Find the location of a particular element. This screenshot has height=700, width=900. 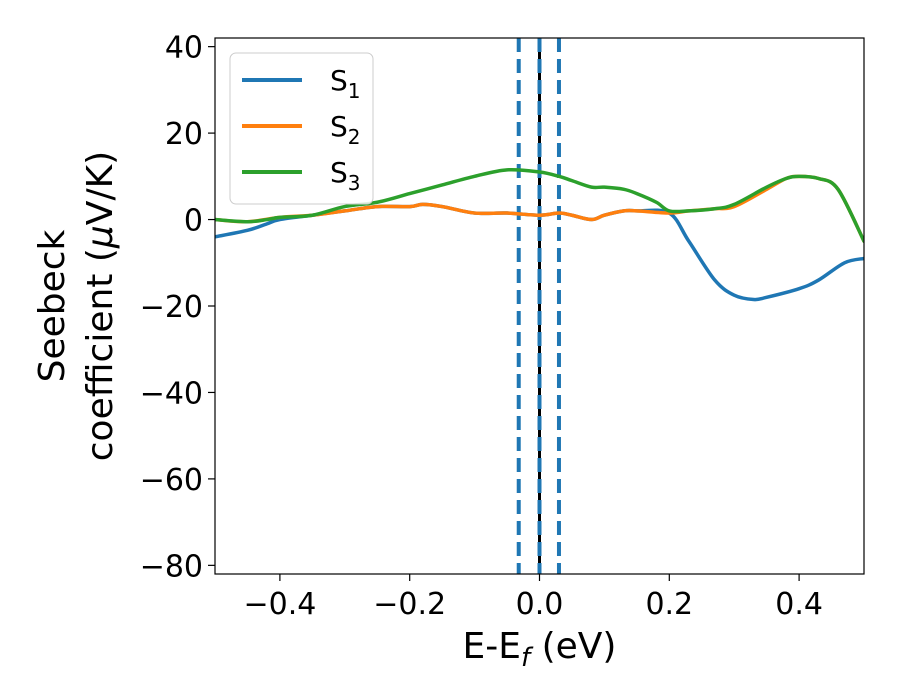

x-axis: −0.4 −0.2 0.0 0.2 0.4 is located at coordinates (533, 598).